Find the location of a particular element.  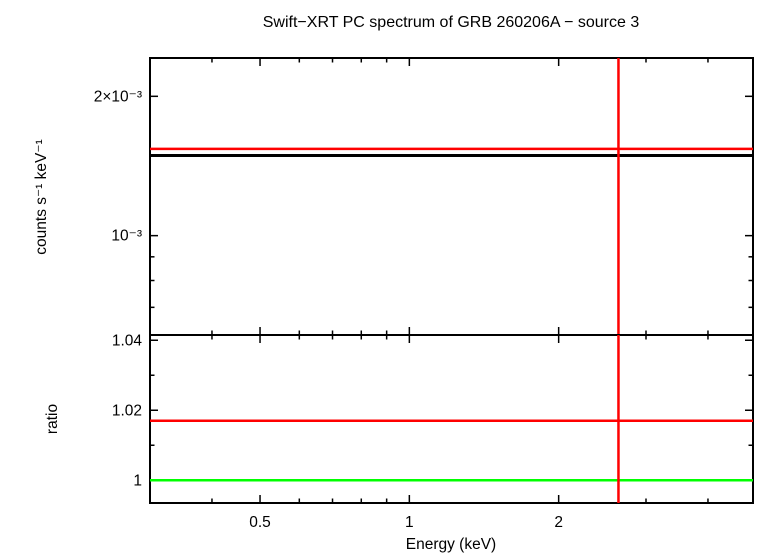

y-tick-label: 10⁻³ is located at coordinates (126, 236).